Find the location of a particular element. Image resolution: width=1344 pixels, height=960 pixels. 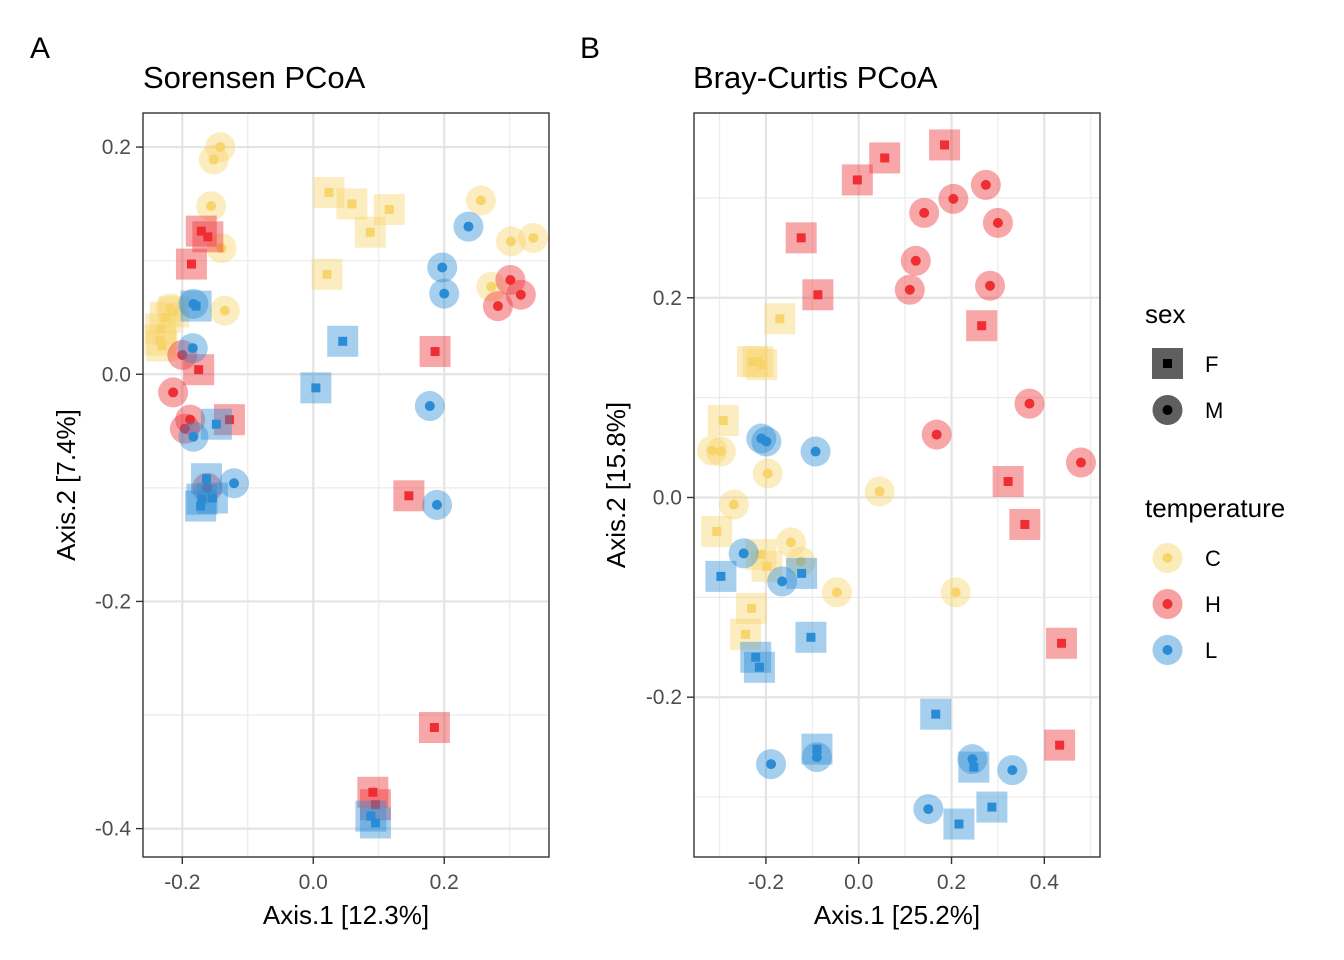

legend-square-core is located at coordinates (1167, 363).